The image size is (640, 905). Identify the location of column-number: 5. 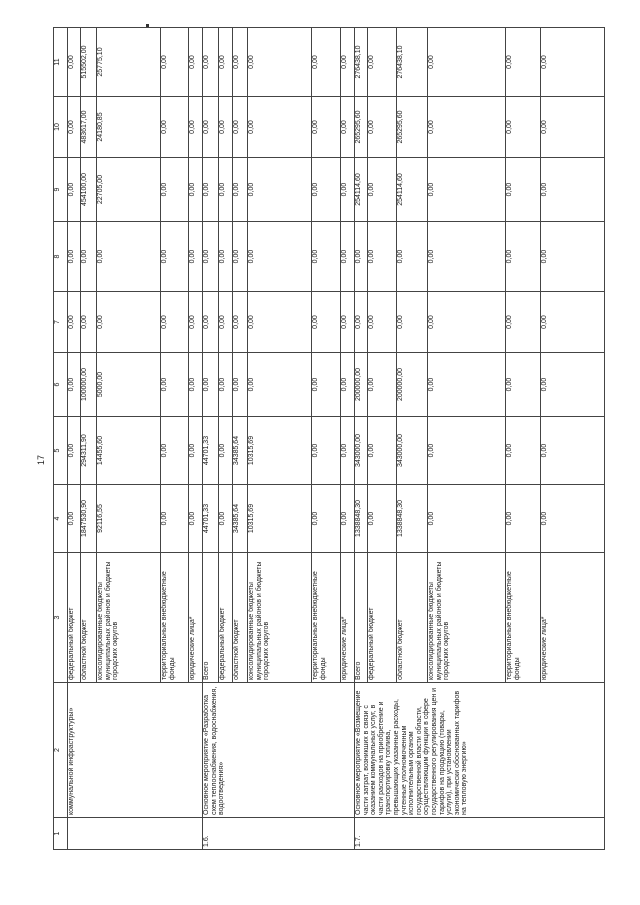
(60, 450).